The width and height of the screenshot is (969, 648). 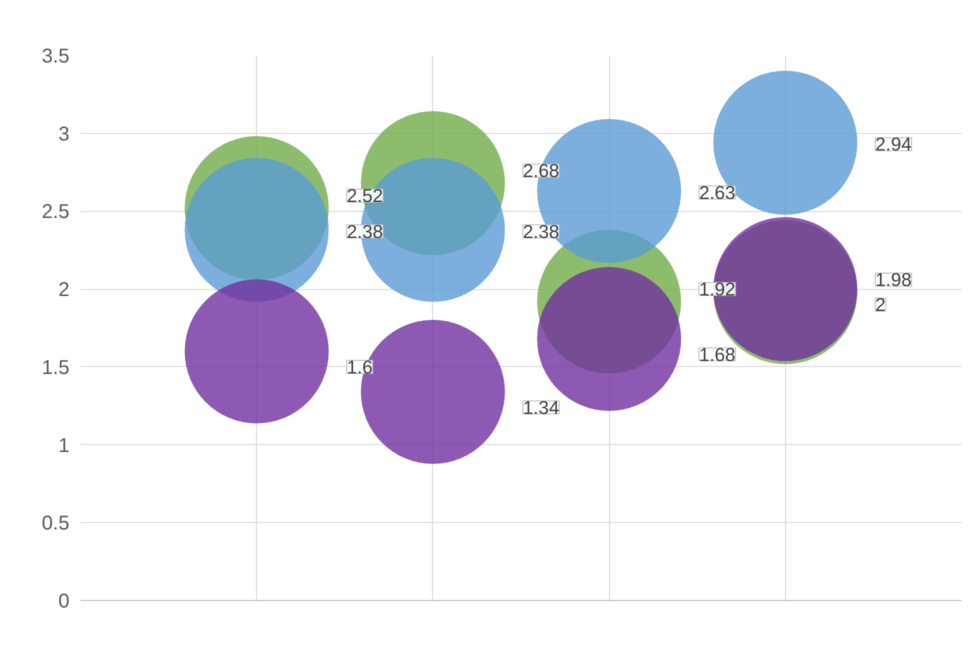 I want to click on data-label: 1.98, so click(x=893, y=279).